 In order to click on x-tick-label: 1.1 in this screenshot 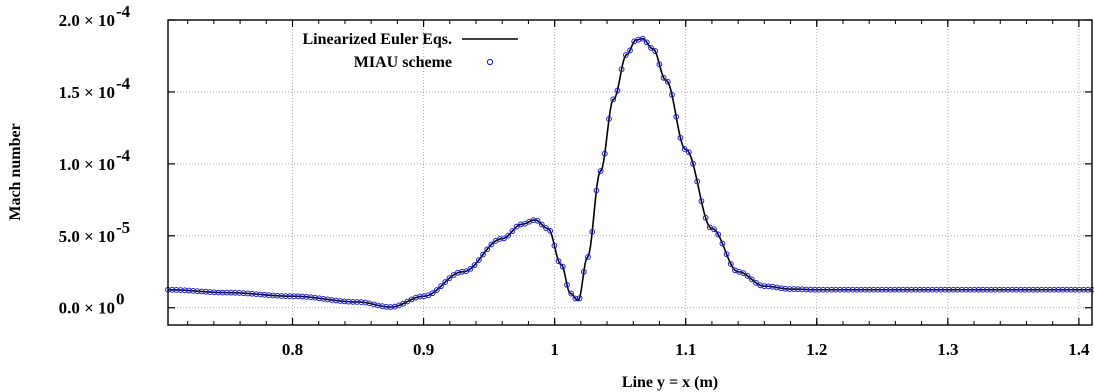, I will do `click(685, 349)`.